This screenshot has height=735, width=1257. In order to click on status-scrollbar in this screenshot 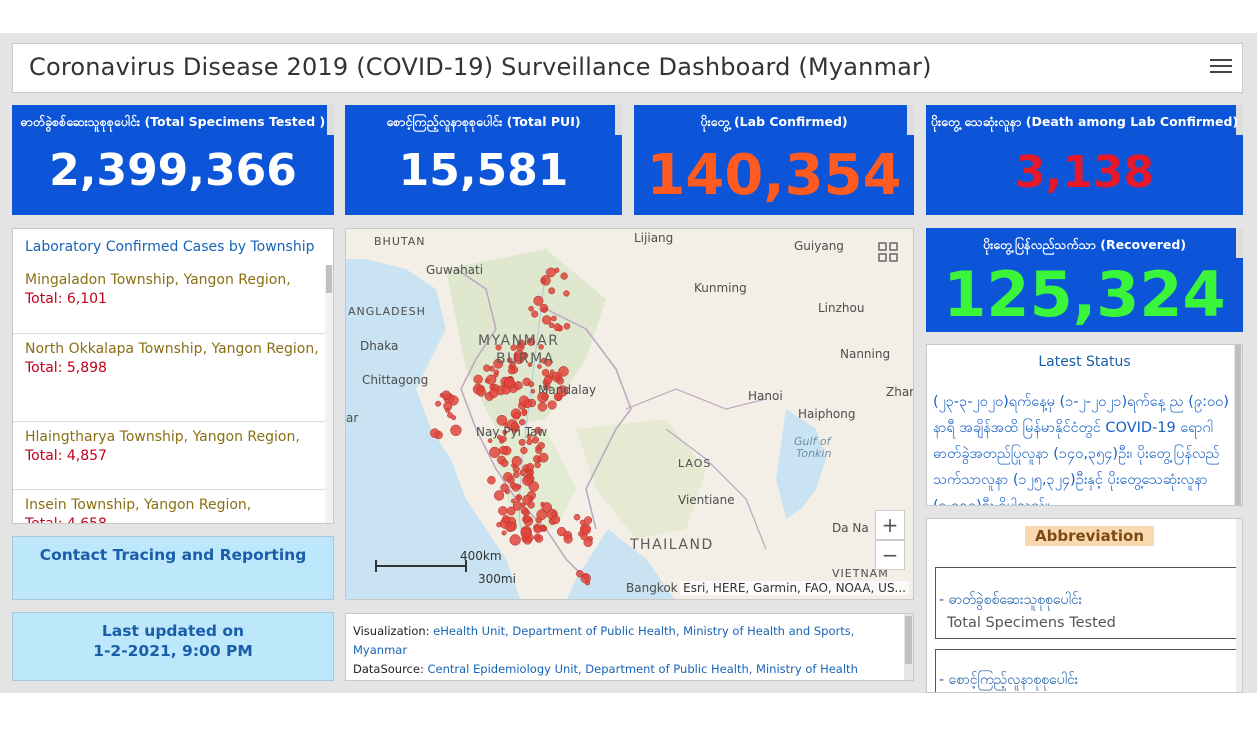, I will do `click(1238, 425)`.